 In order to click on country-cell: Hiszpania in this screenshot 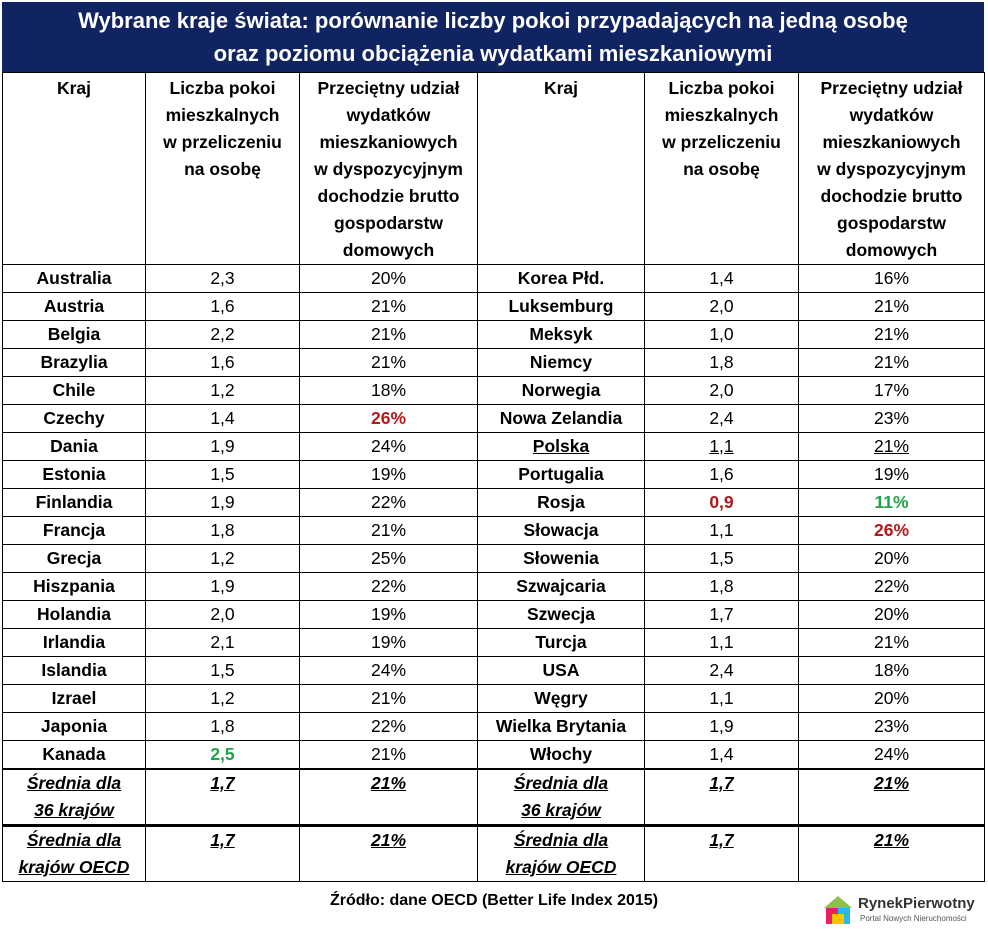, I will do `click(74, 586)`.